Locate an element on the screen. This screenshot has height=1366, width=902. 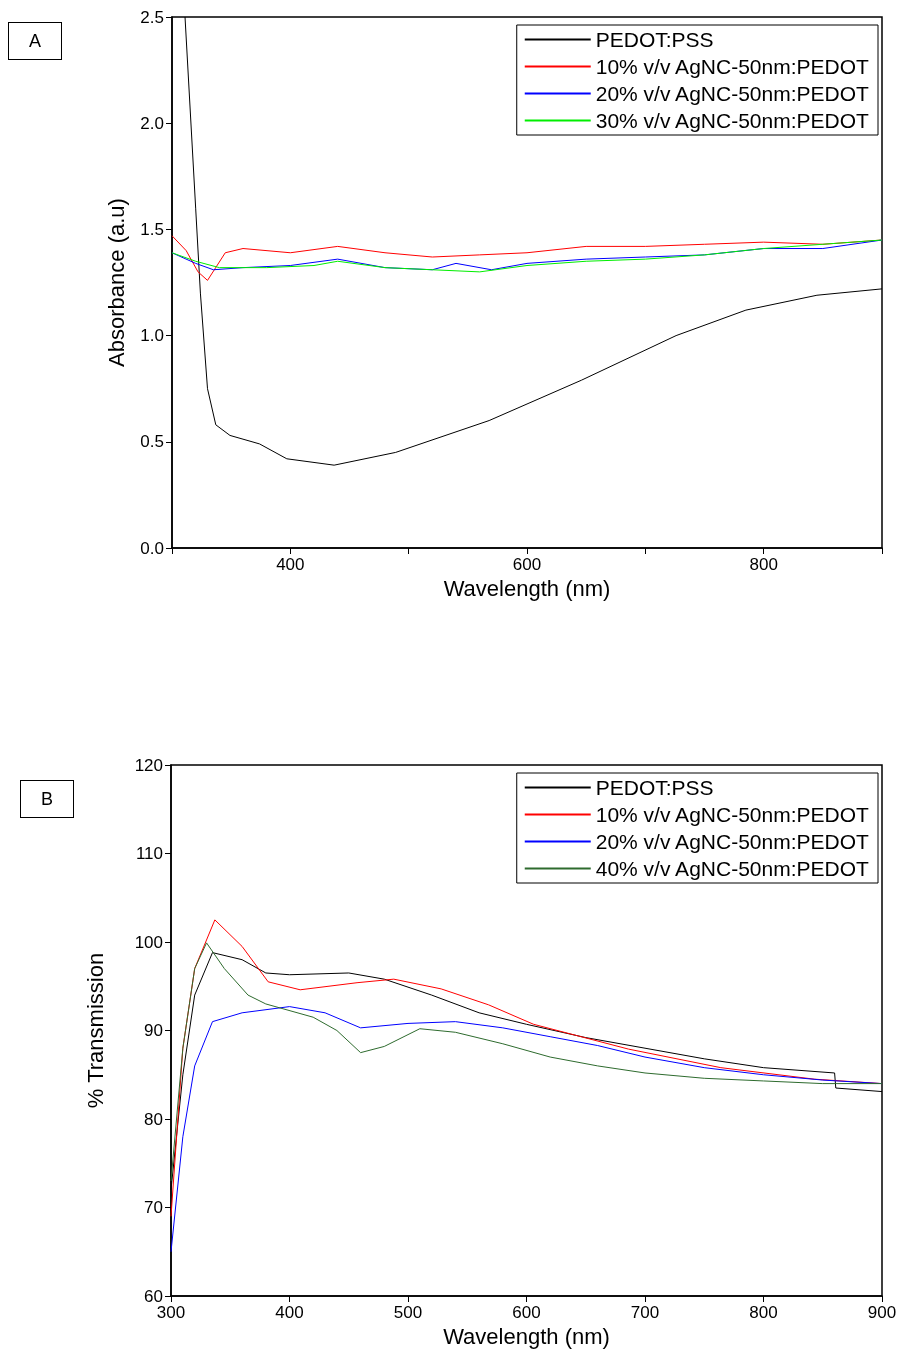
y-tick-label: 0.5 is located at coordinates (152, 442).